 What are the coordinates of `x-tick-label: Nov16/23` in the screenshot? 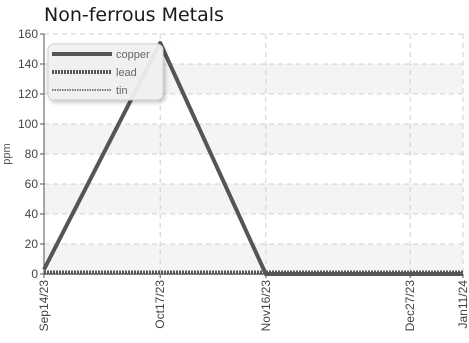 It's located at (266, 306).